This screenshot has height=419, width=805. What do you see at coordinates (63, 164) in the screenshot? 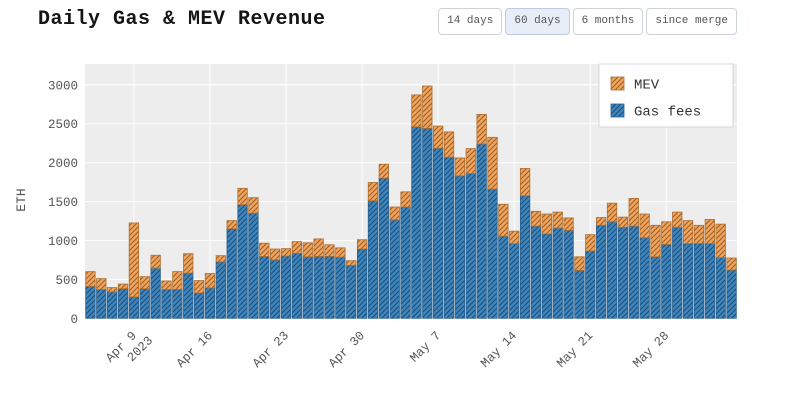
I see `y-tick-label: 2000` at bounding box center [63, 164].